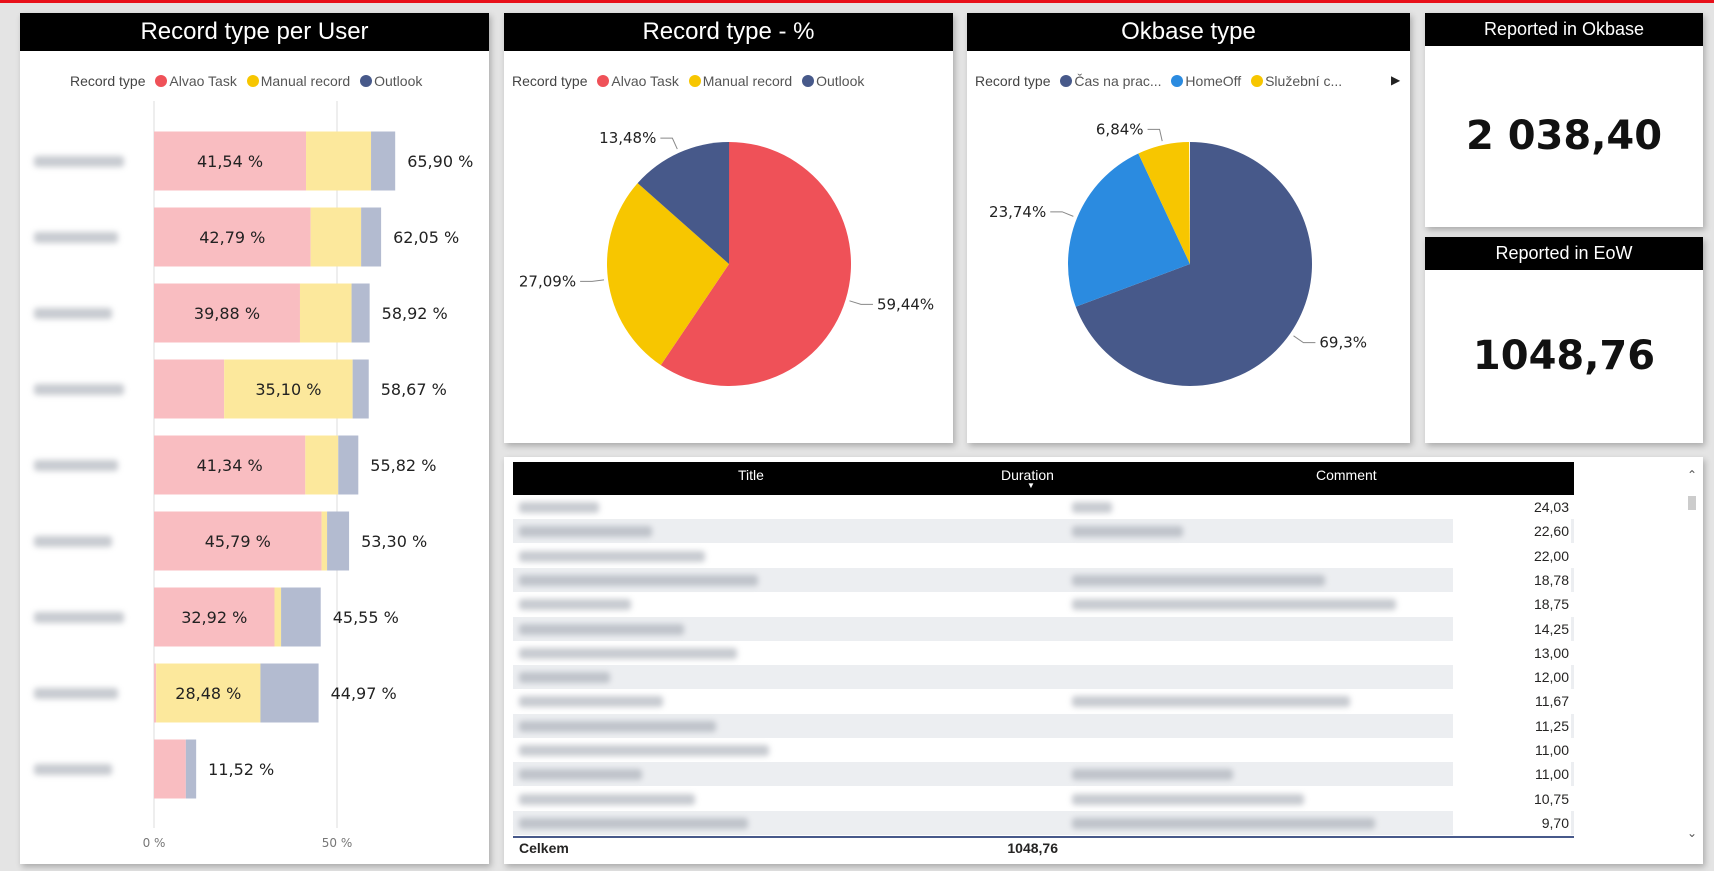 The width and height of the screenshot is (1714, 871). Describe the element at coordinates (1512, 531) in the screenshot. I see `duration-cell: 22,60` at that location.